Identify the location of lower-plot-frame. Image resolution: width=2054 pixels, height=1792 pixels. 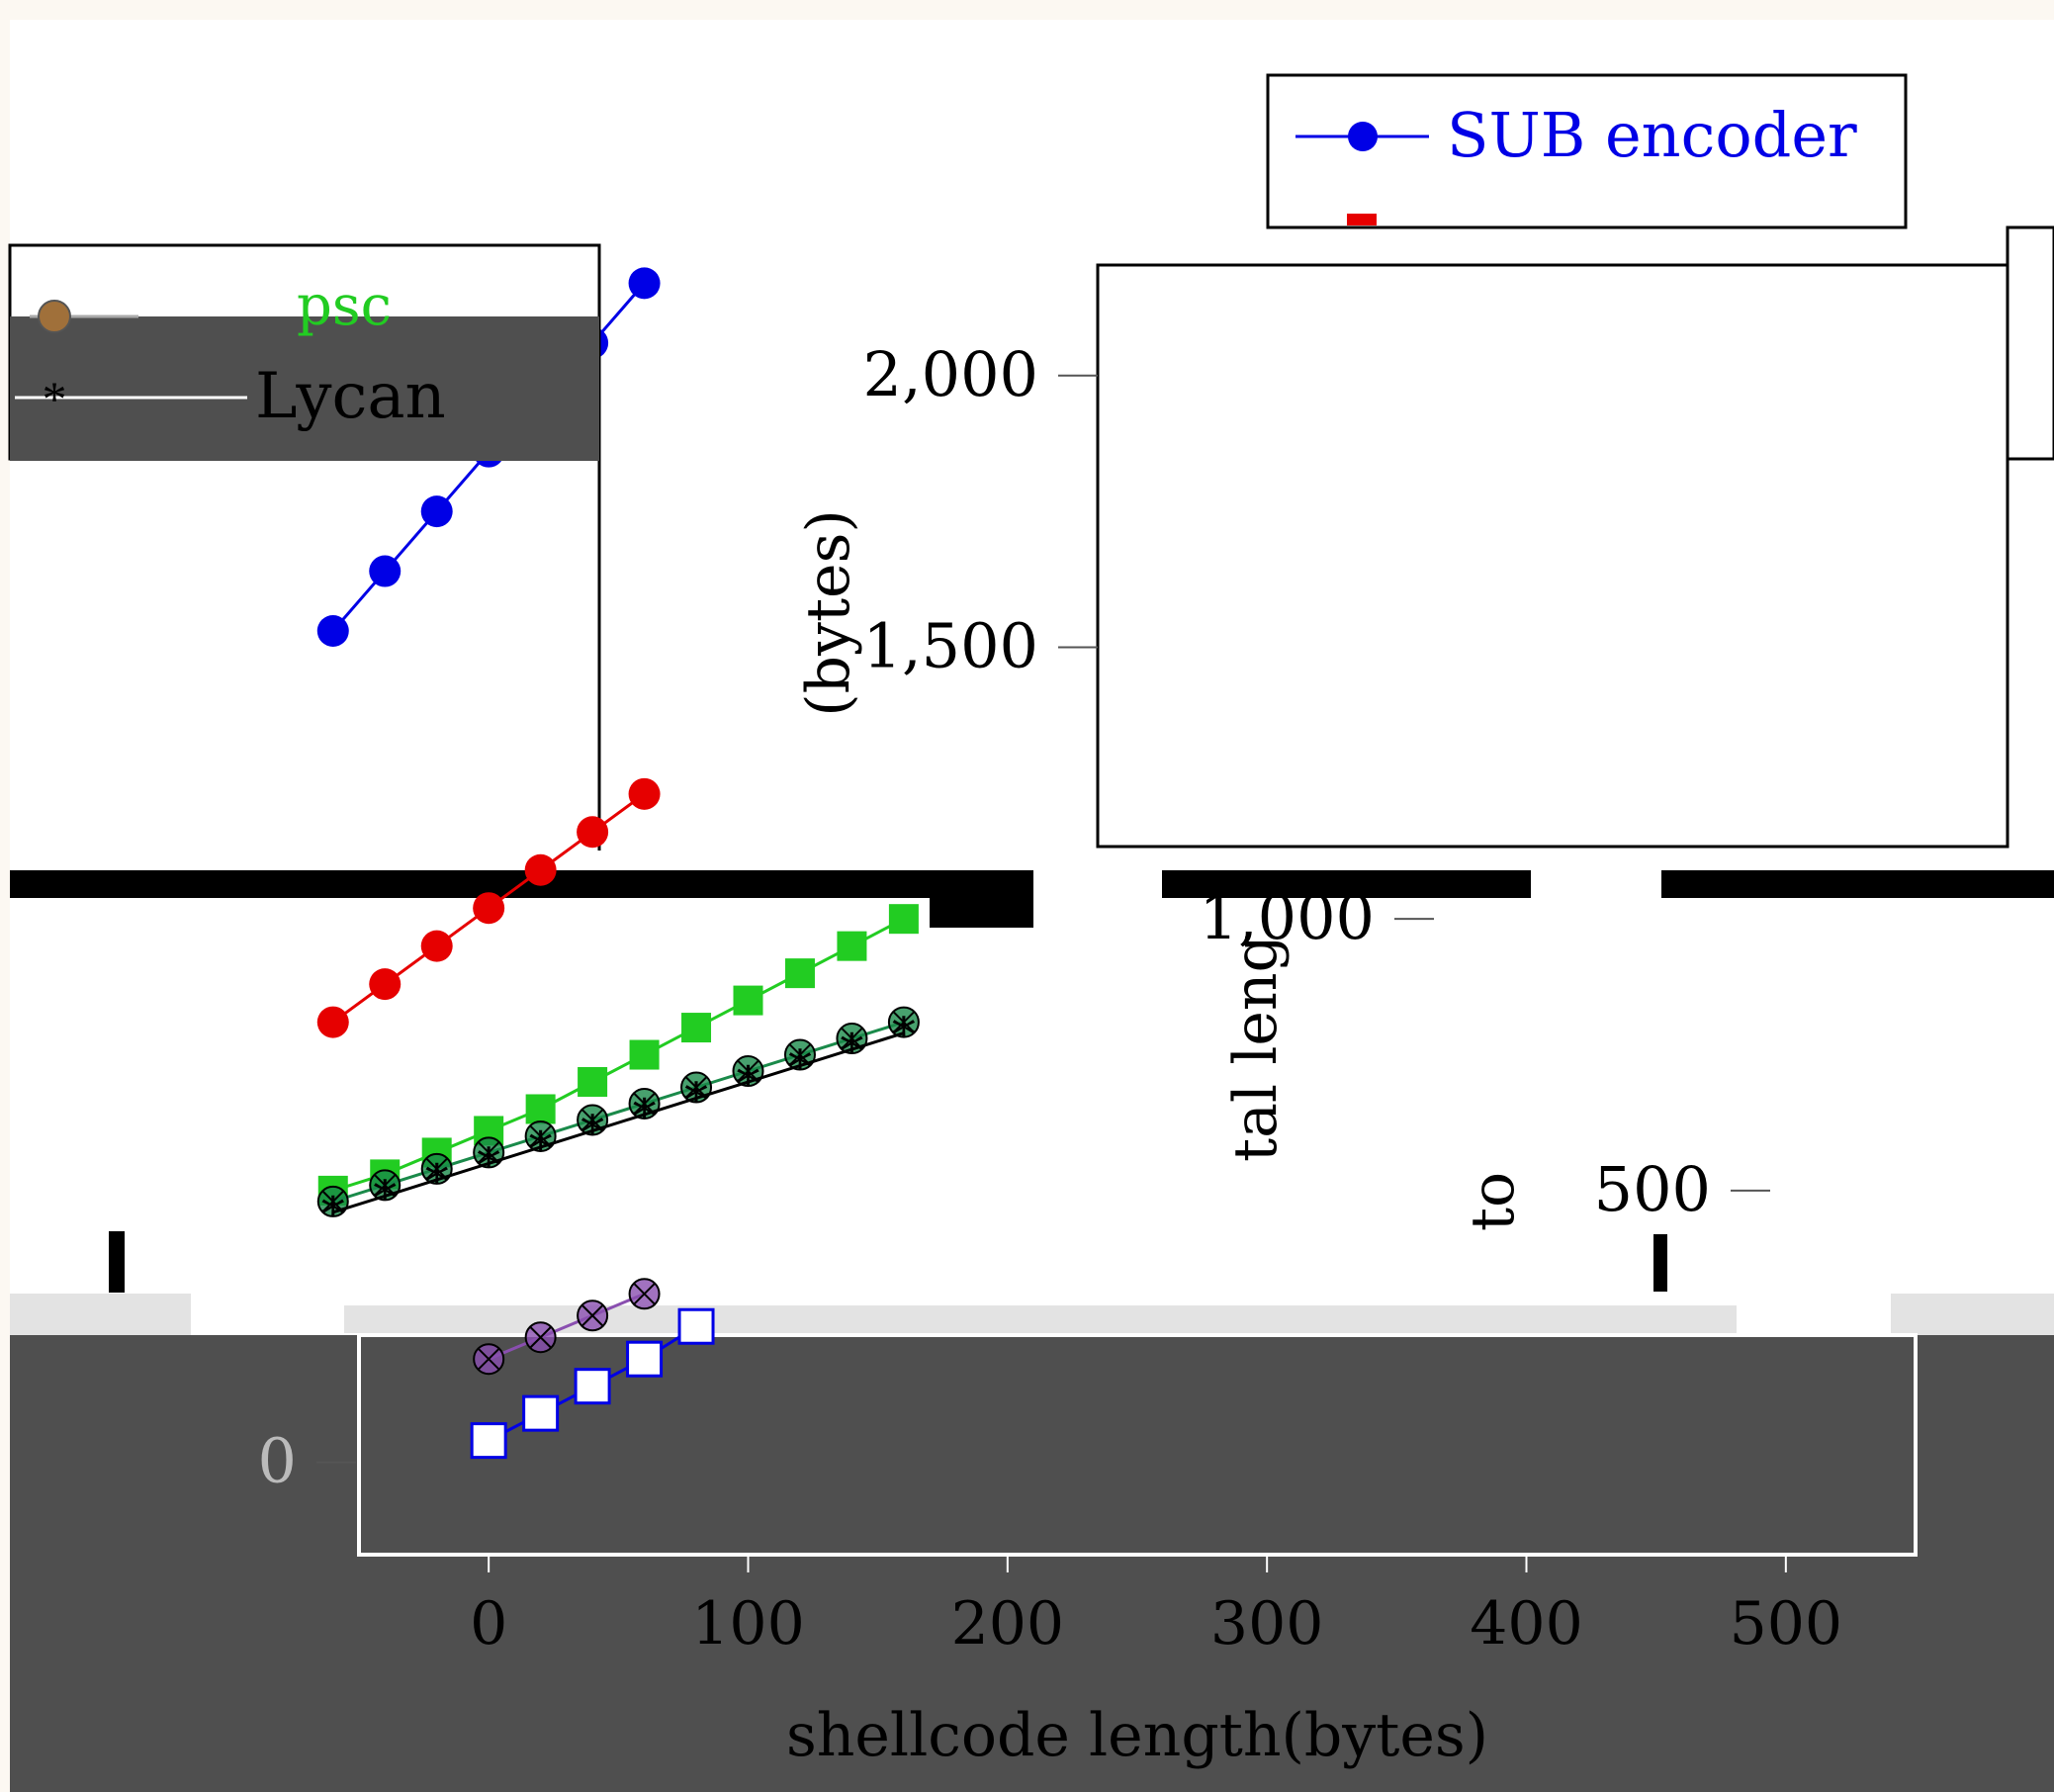
(1137, 1445).